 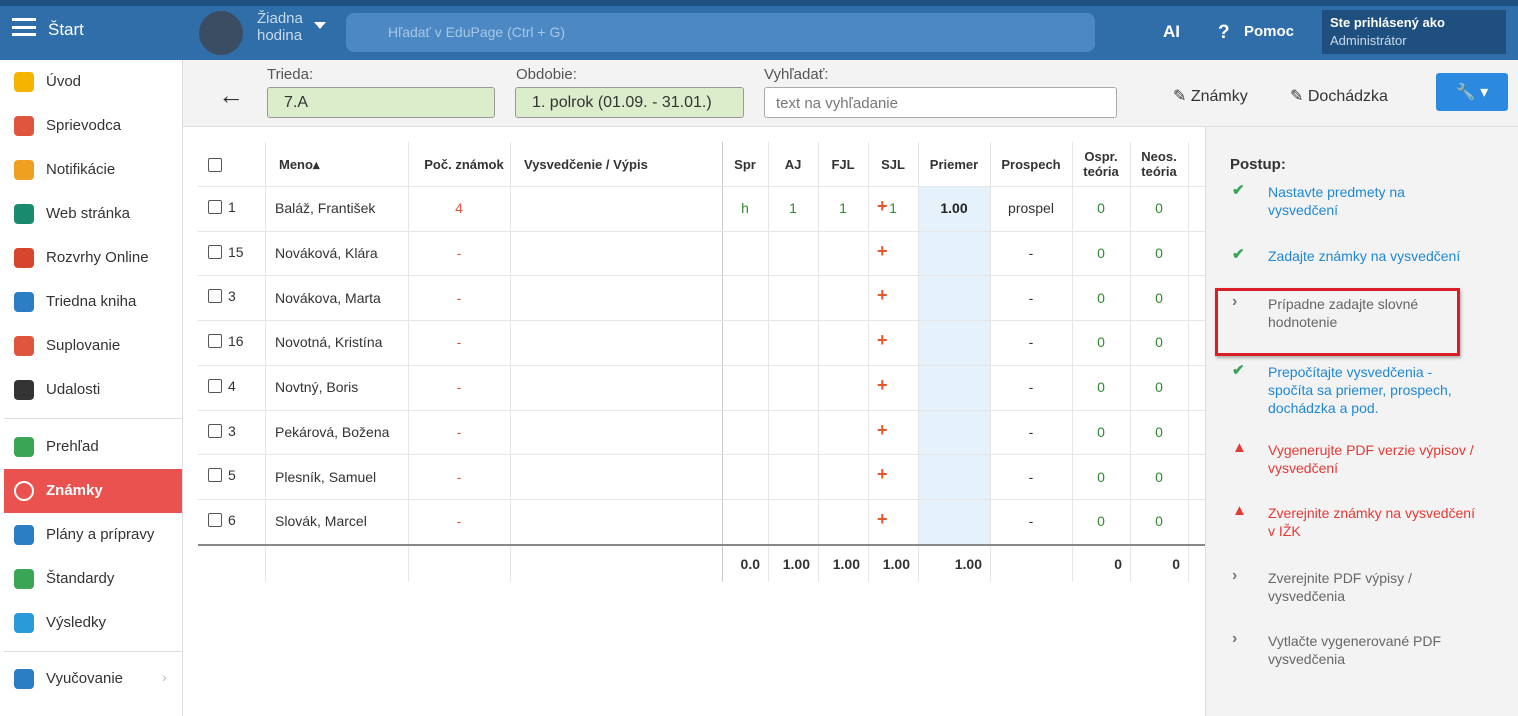 I want to click on nav-item: Vyučovanie ›, so click(x=93, y=679).